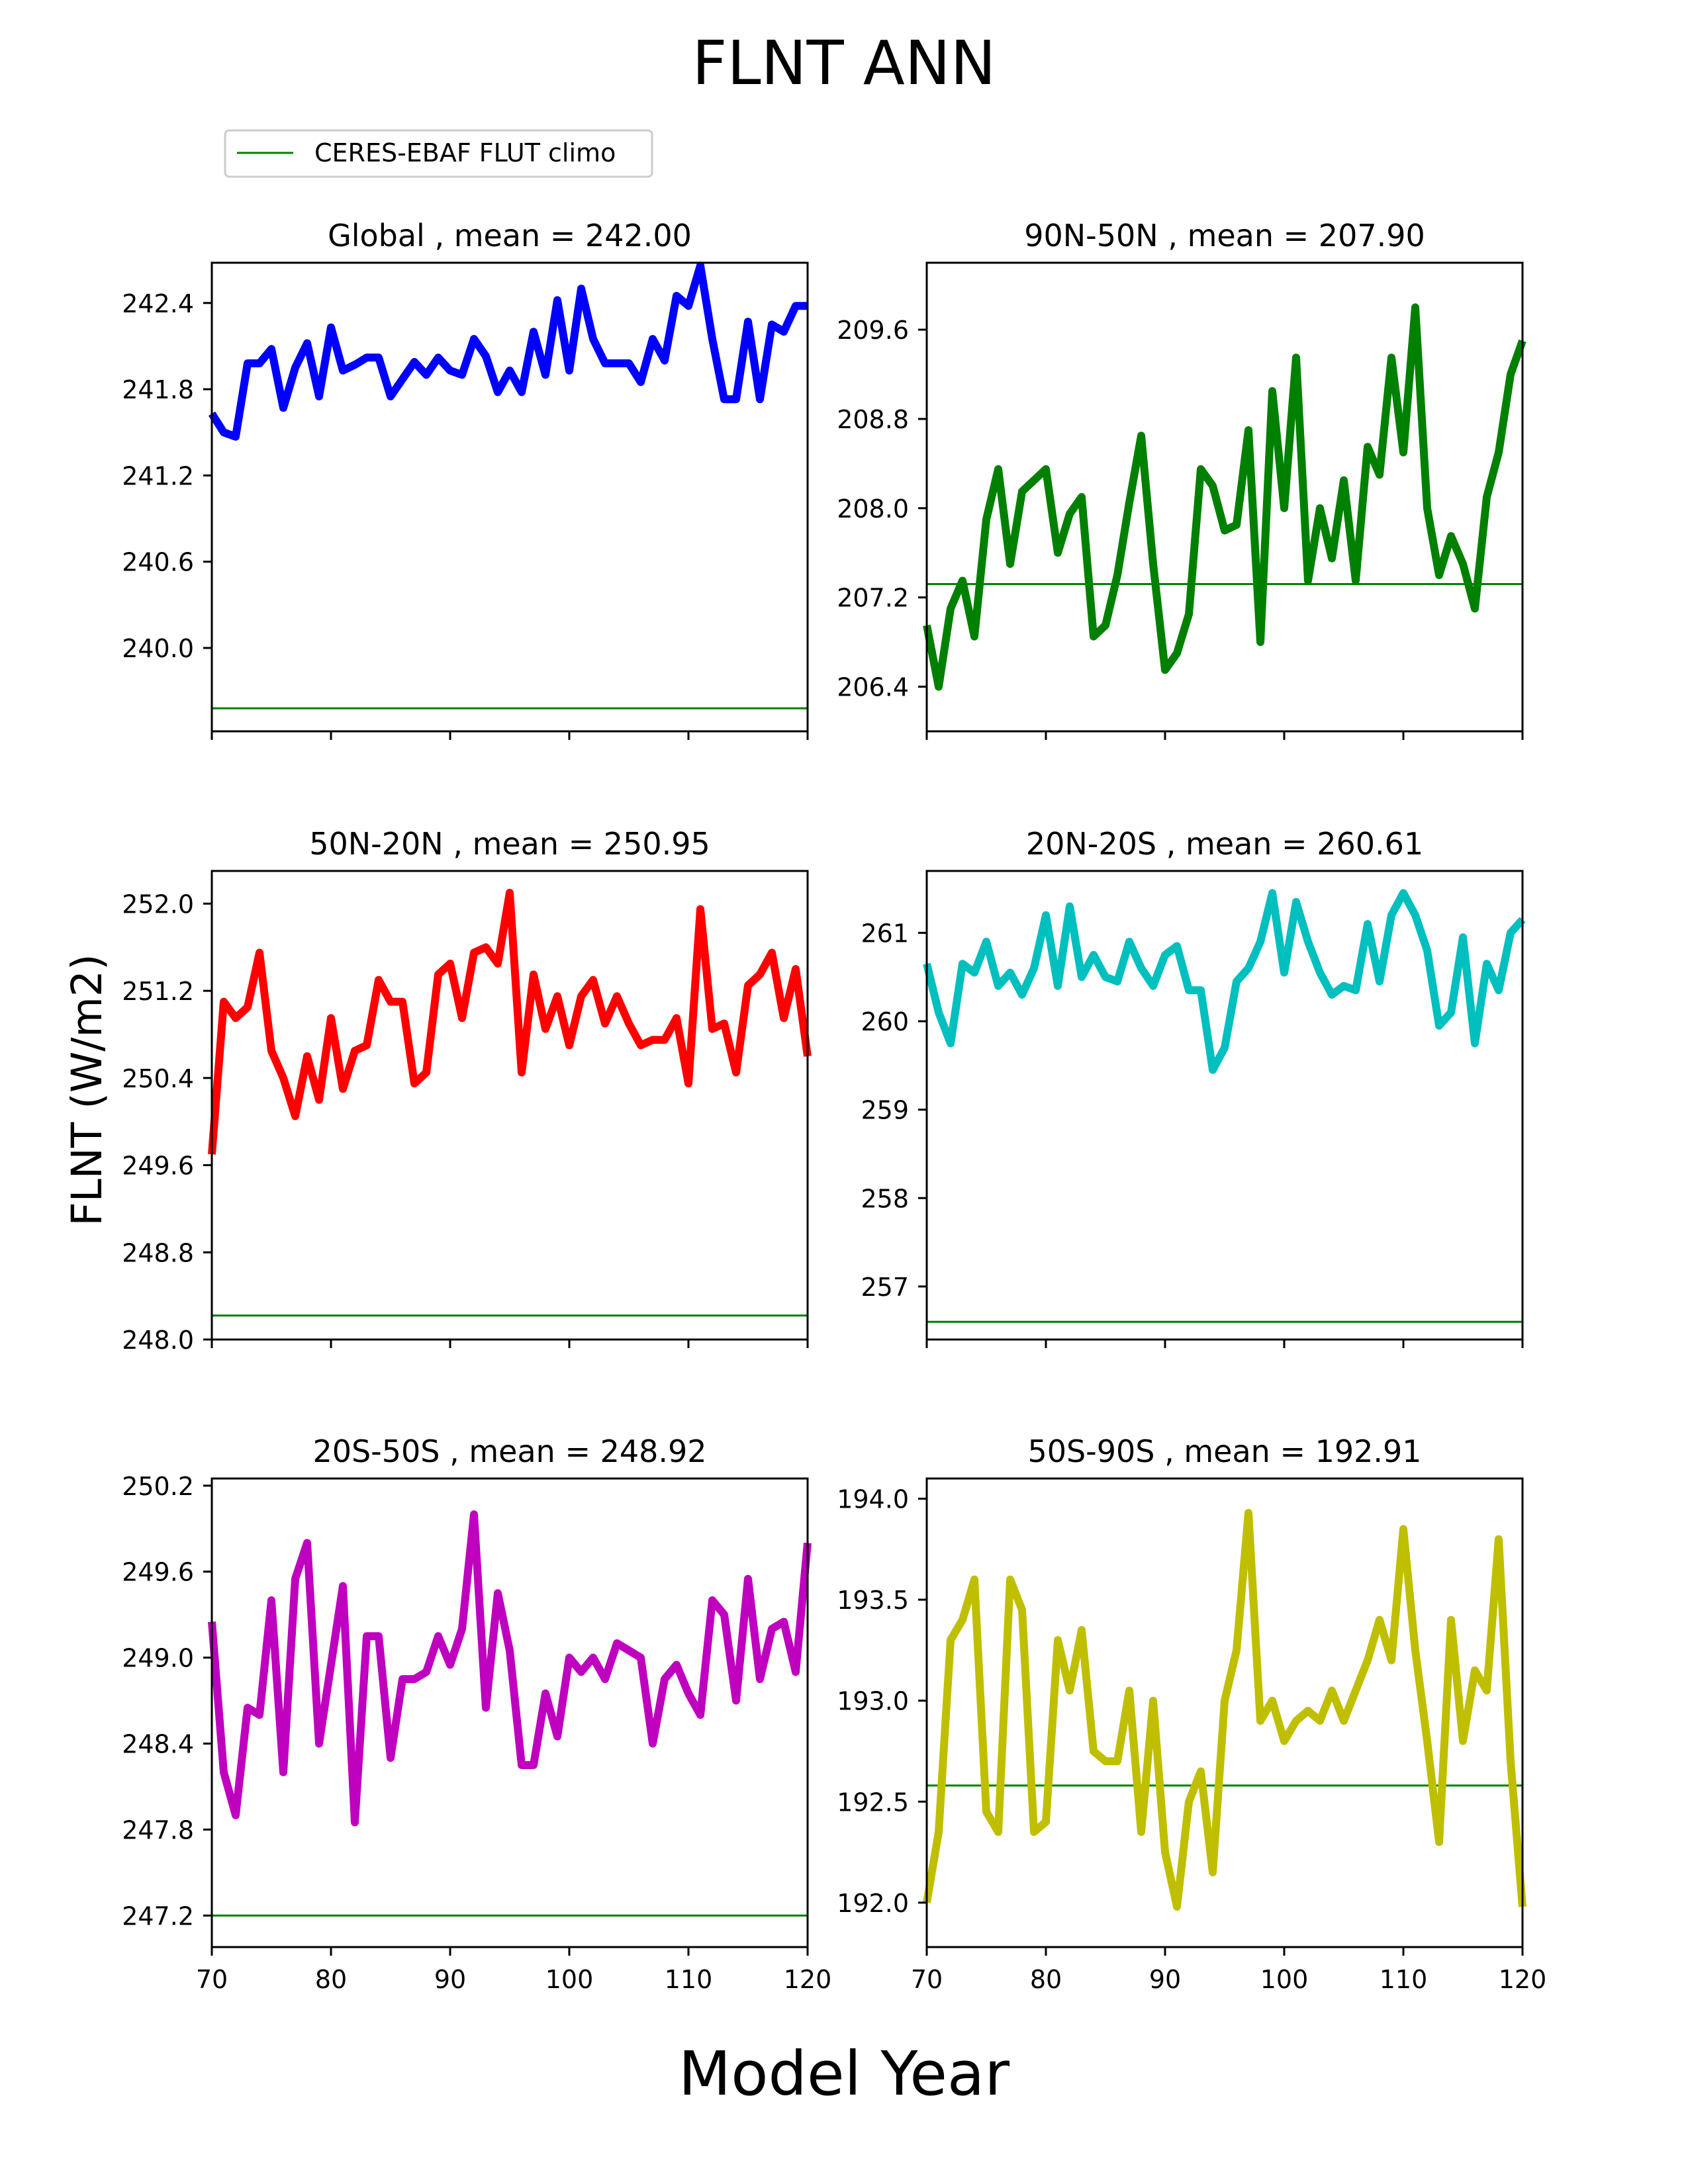  I want to click on legend: CERES-EBAF FLUT climo, so click(438, 153).